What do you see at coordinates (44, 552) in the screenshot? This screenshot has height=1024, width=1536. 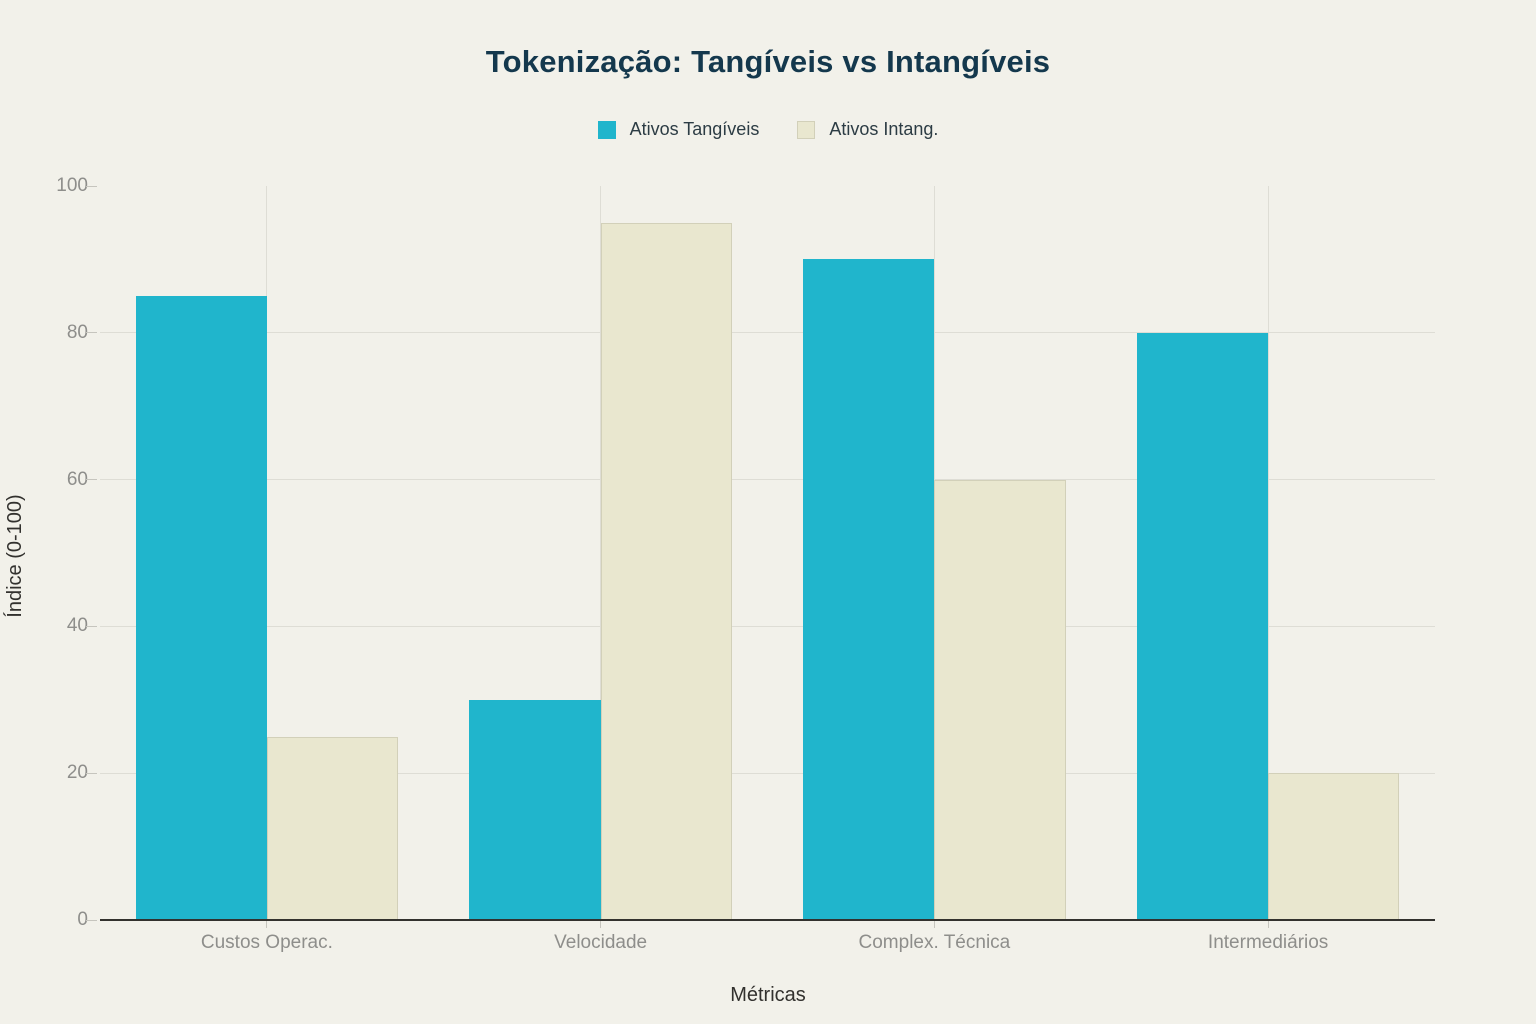 I see `y-axis-labels: 0 20 40 60 80 100` at bounding box center [44, 552].